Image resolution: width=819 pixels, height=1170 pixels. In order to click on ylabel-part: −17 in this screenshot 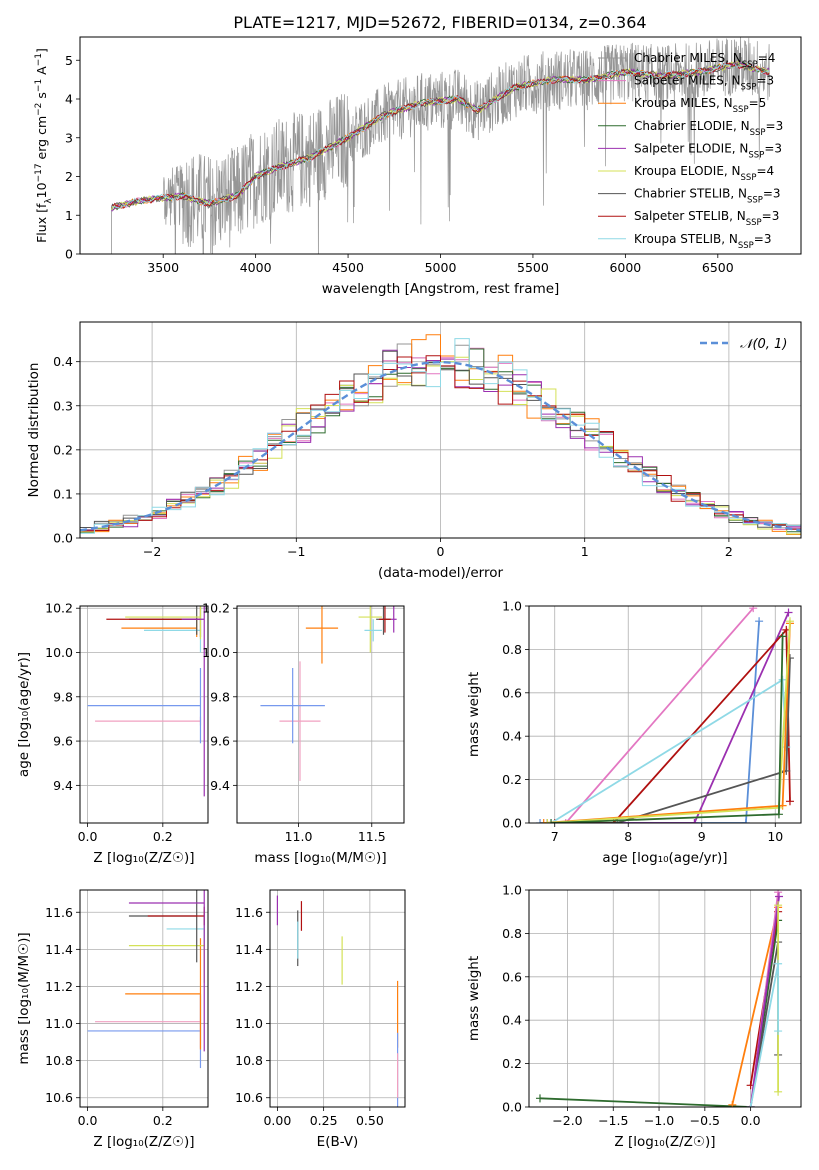, I will do `click(39, 172)`.